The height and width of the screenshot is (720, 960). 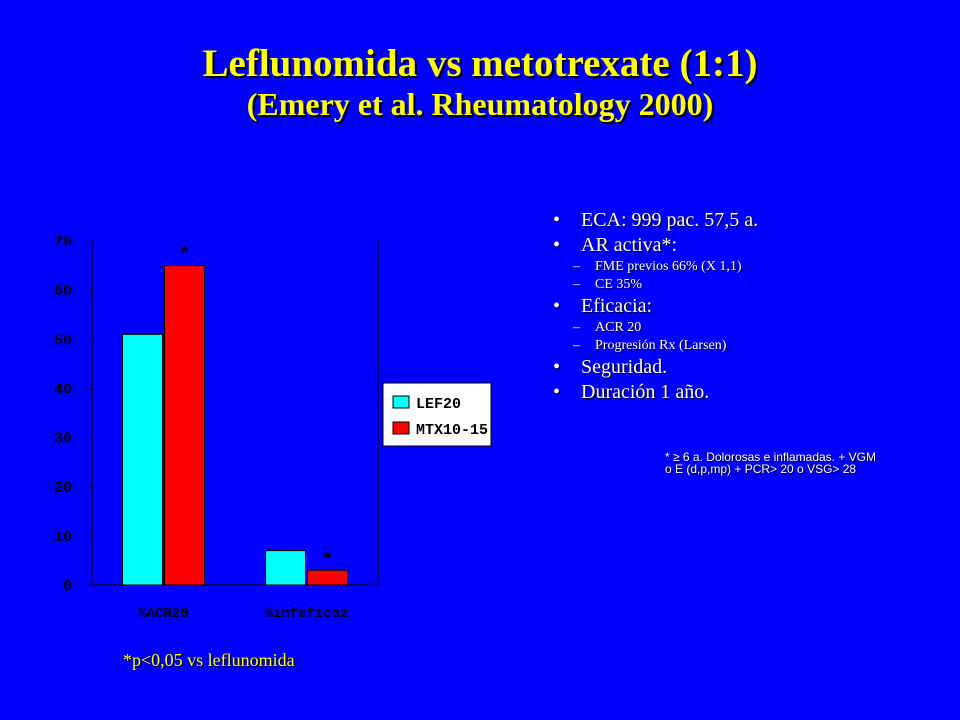 What do you see at coordinates (629, 245) in the screenshot?
I see `bullet-text: AR activa*:` at bounding box center [629, 245].